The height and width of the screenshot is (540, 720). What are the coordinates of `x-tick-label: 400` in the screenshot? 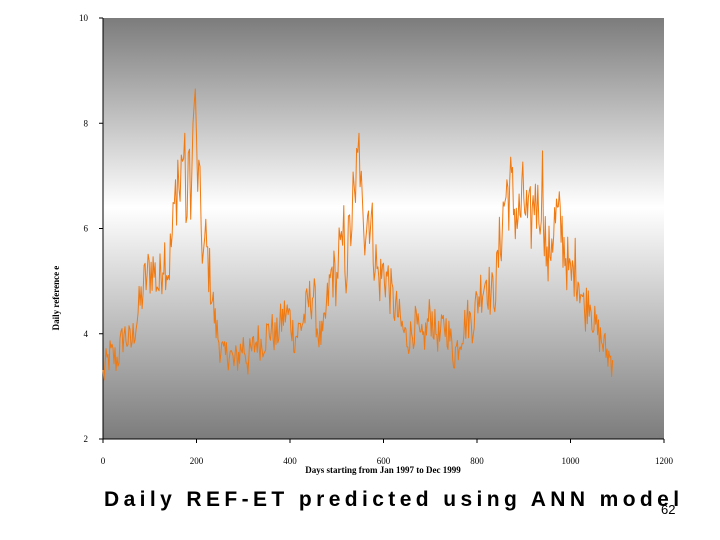 It's located at (290, 461).